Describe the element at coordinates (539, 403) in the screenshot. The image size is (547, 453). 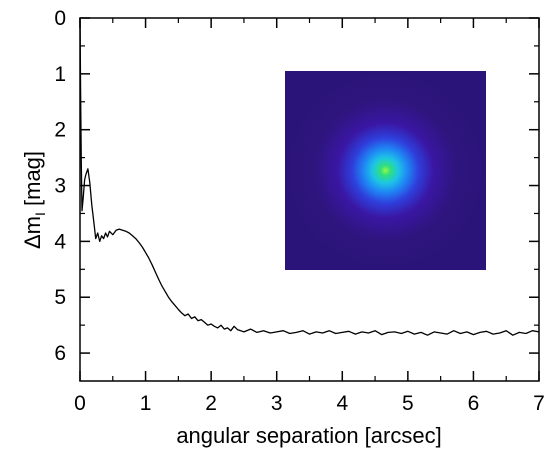
I see `x-tick-label: 7` at that location.